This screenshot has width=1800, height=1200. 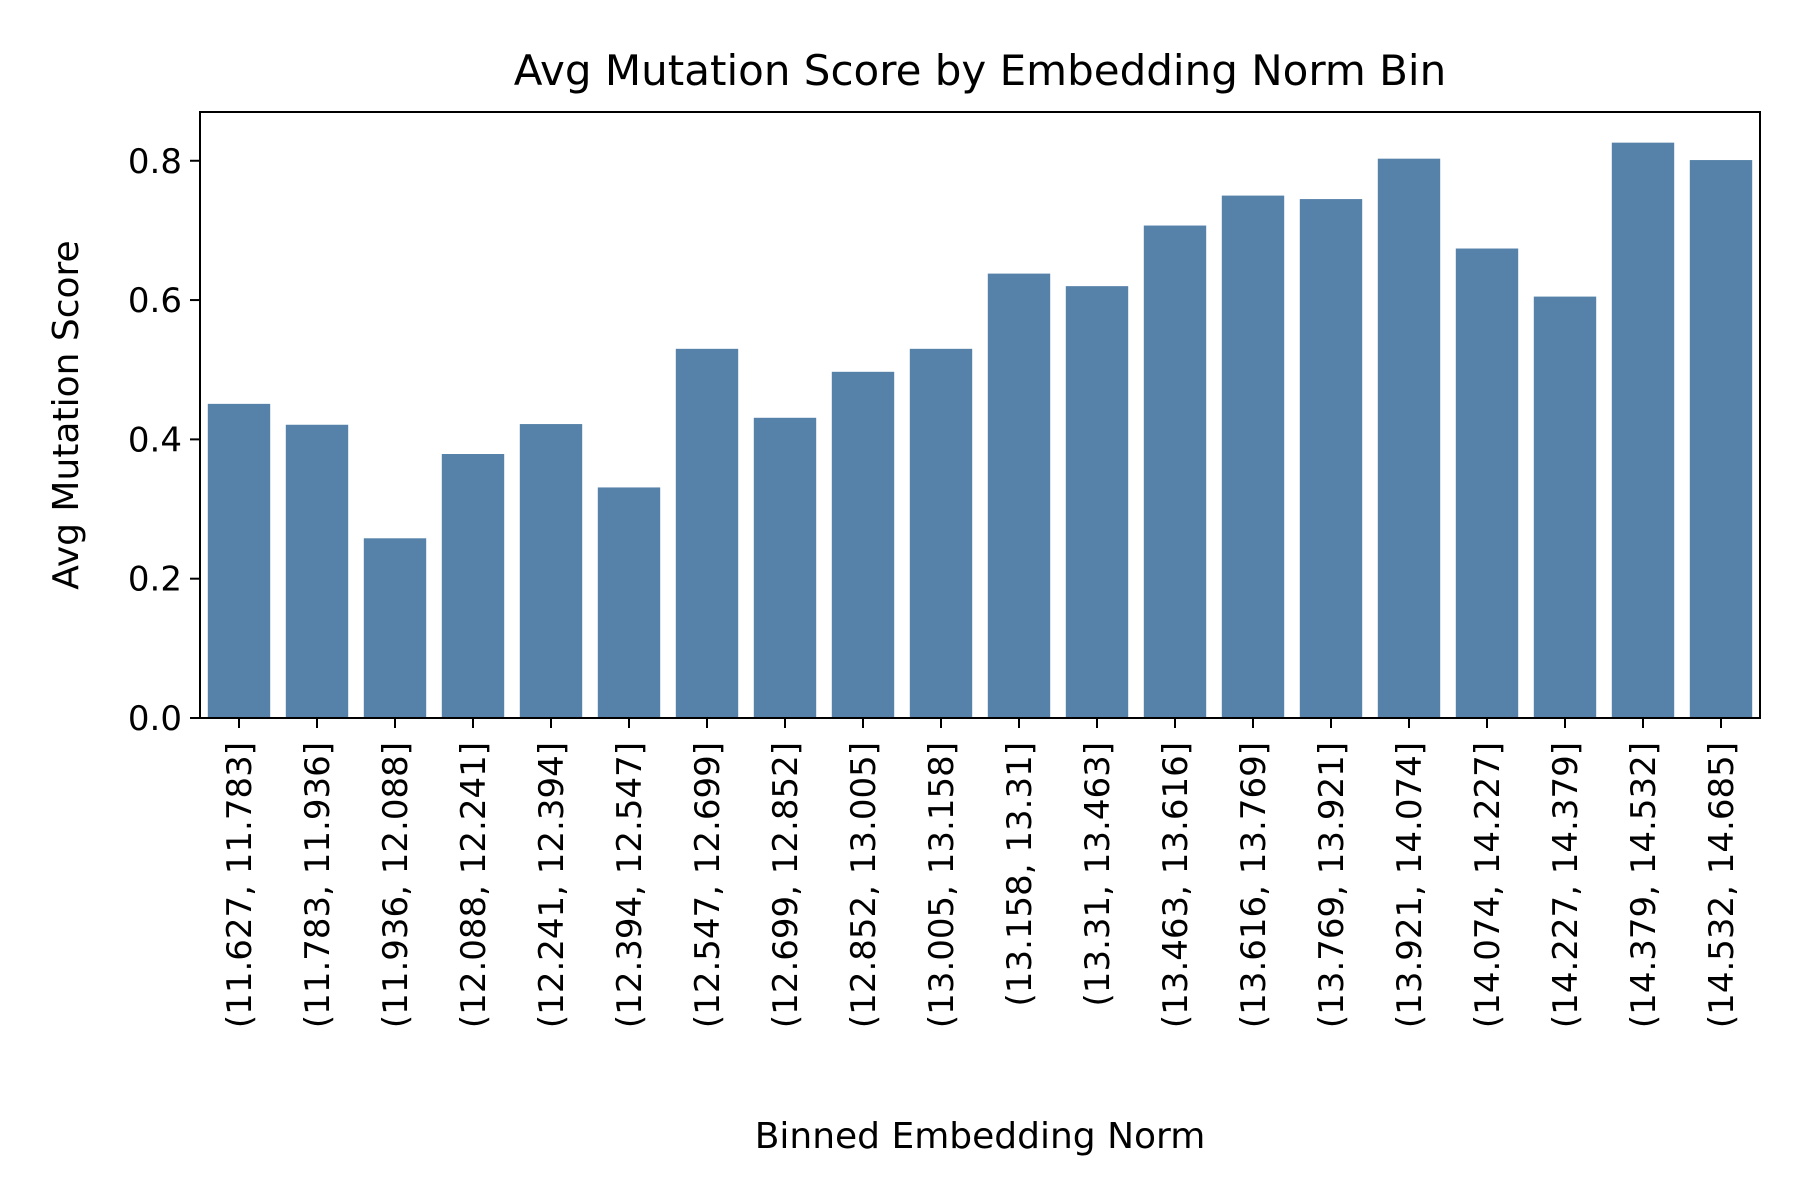 I want to click on x-tick-label-9: (12.852, 13.005], so click(x=864, y=885).